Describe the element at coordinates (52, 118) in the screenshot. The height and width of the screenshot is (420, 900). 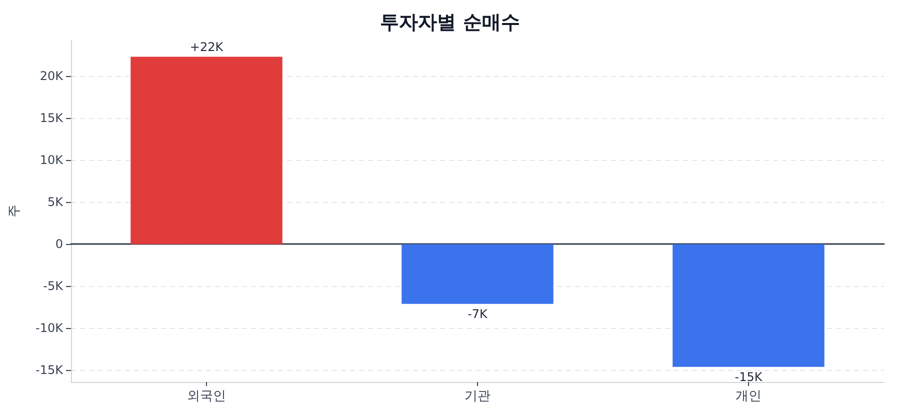
I see `y-tick-label: 15K` at that location.